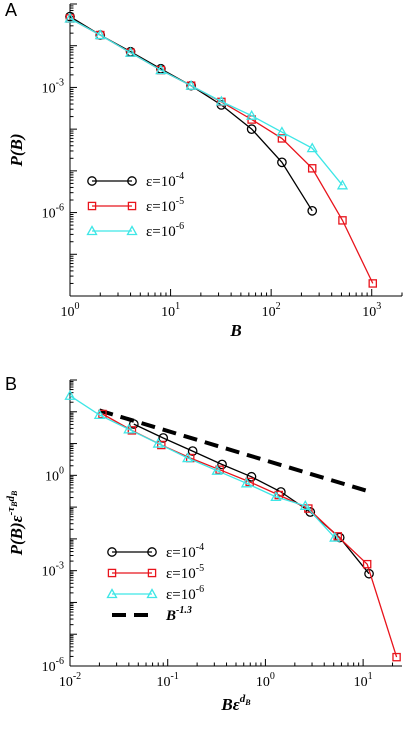 The width and height of the screenshot is (415, 732). What do you see at coordinates (271, 310) in the screenshot?
I see `x-tick-label: 10²` at bounding box center [271, 310].